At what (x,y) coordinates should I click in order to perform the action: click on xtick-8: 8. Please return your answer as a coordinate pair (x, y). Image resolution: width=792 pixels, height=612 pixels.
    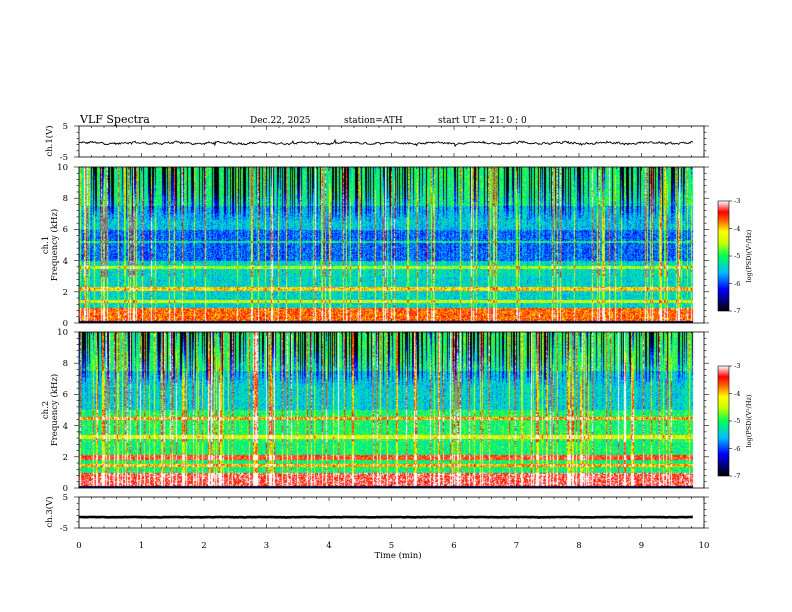
    Looking at the image, I should click on (578, 546).